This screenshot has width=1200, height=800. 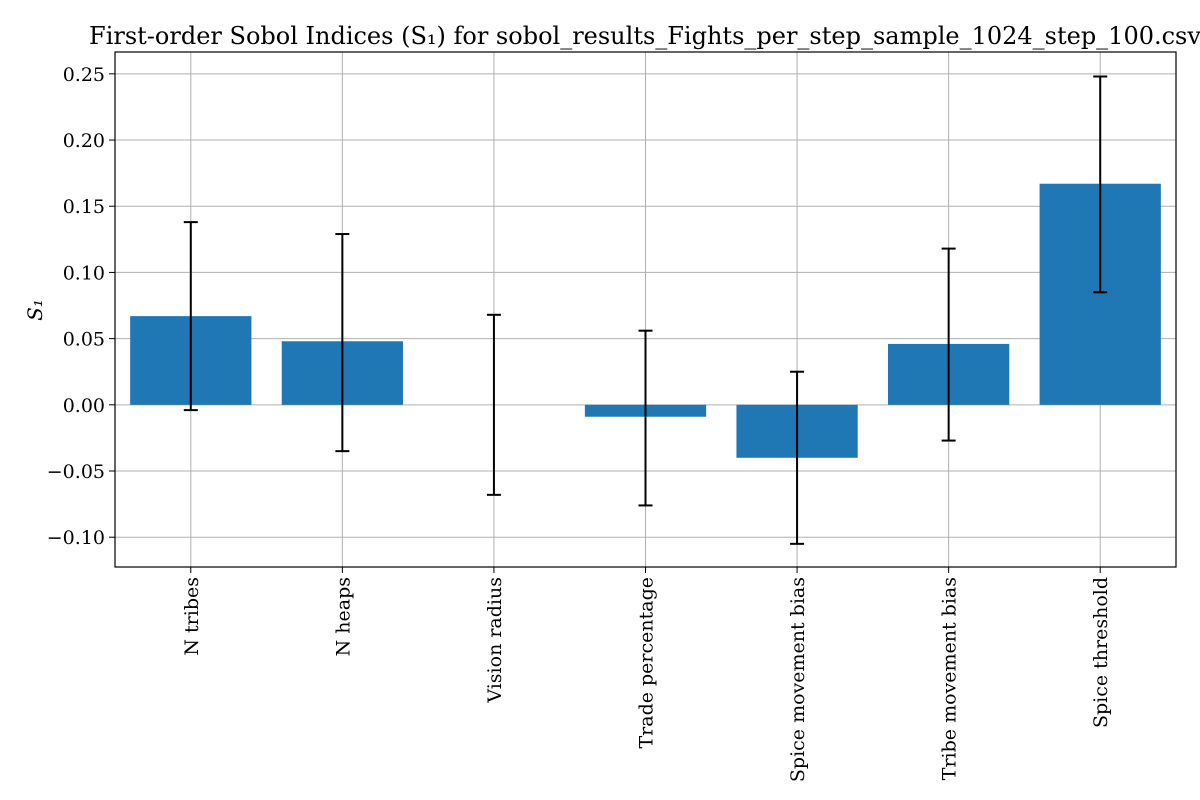 What do you see at coordinates (192, 616) in the screenshot?
I see `x-tick-label: N tribes` at bounding box center [192, 616].